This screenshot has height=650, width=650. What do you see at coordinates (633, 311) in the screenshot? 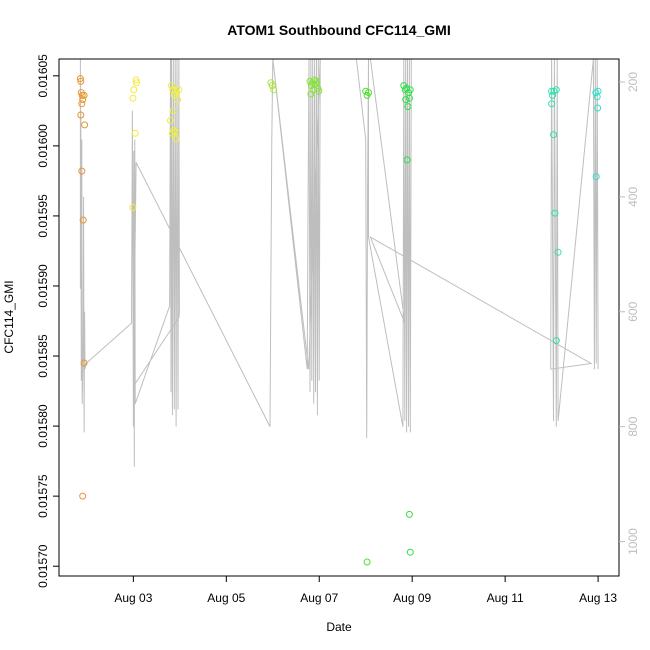
I see `right-tick-label: 600` at bounding box center [633, 311].